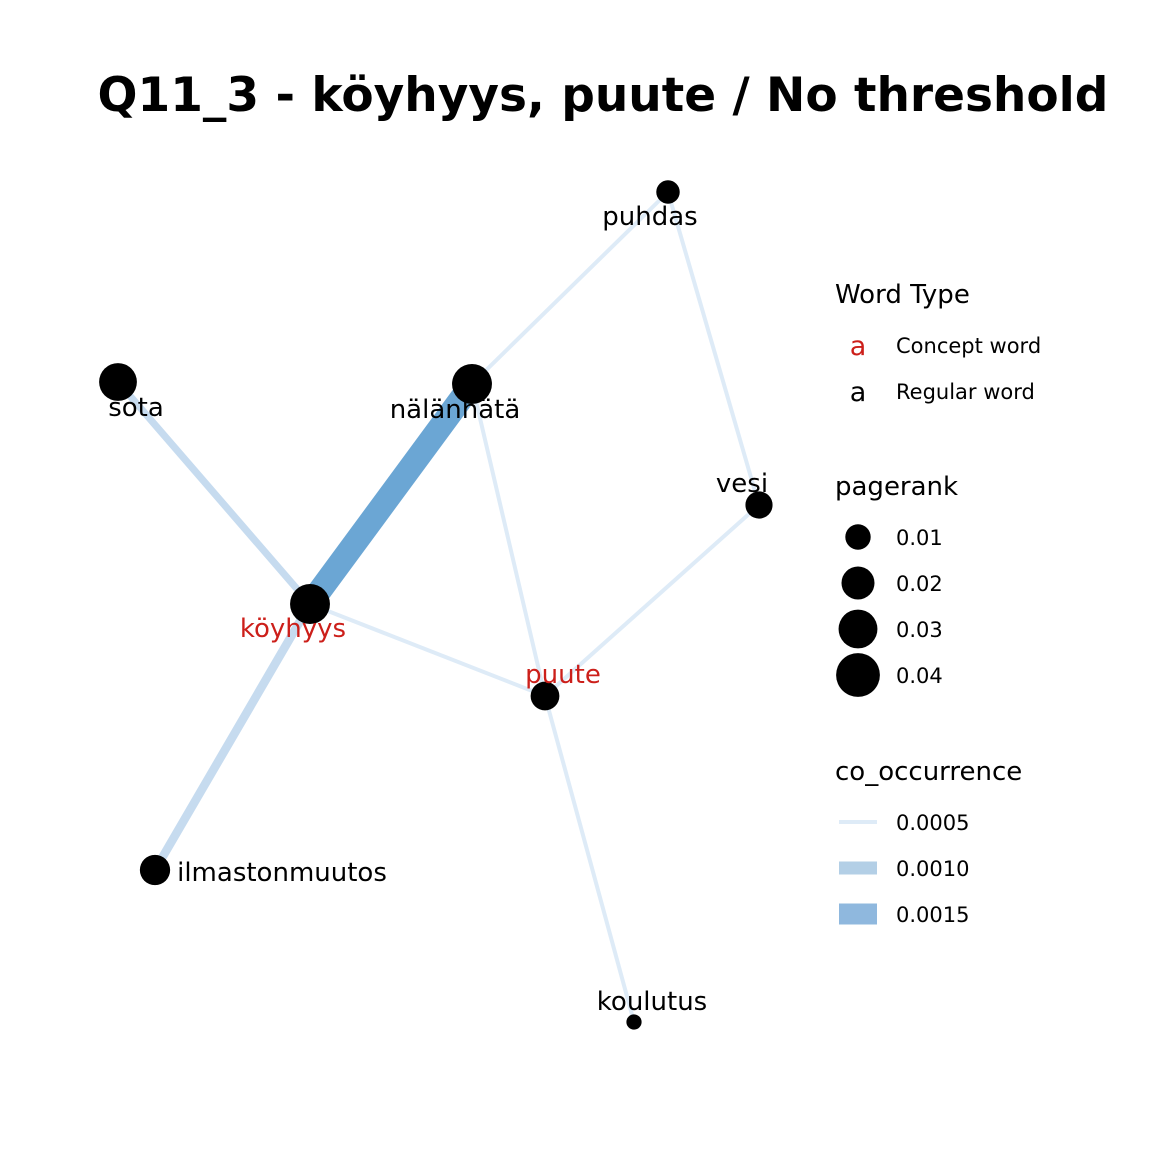 The width and height of the screenshot is (1152, 1152). Describe the element at coordinates (919, 584) in the screenshot. I see `legend-pagerank-label: 0.02` at that location.